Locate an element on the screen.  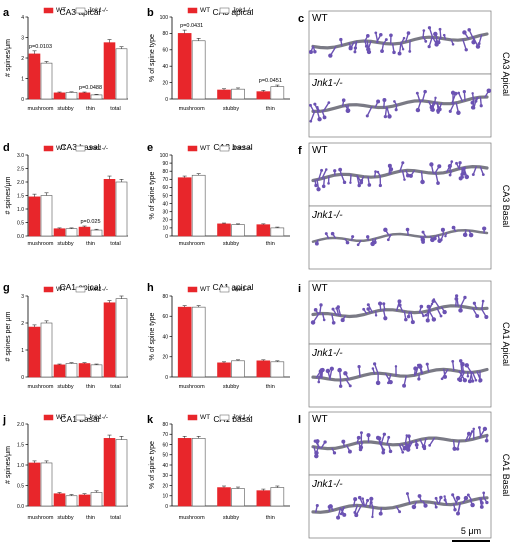
bar-jnk1-stubby is located at coordinates (238, 497).